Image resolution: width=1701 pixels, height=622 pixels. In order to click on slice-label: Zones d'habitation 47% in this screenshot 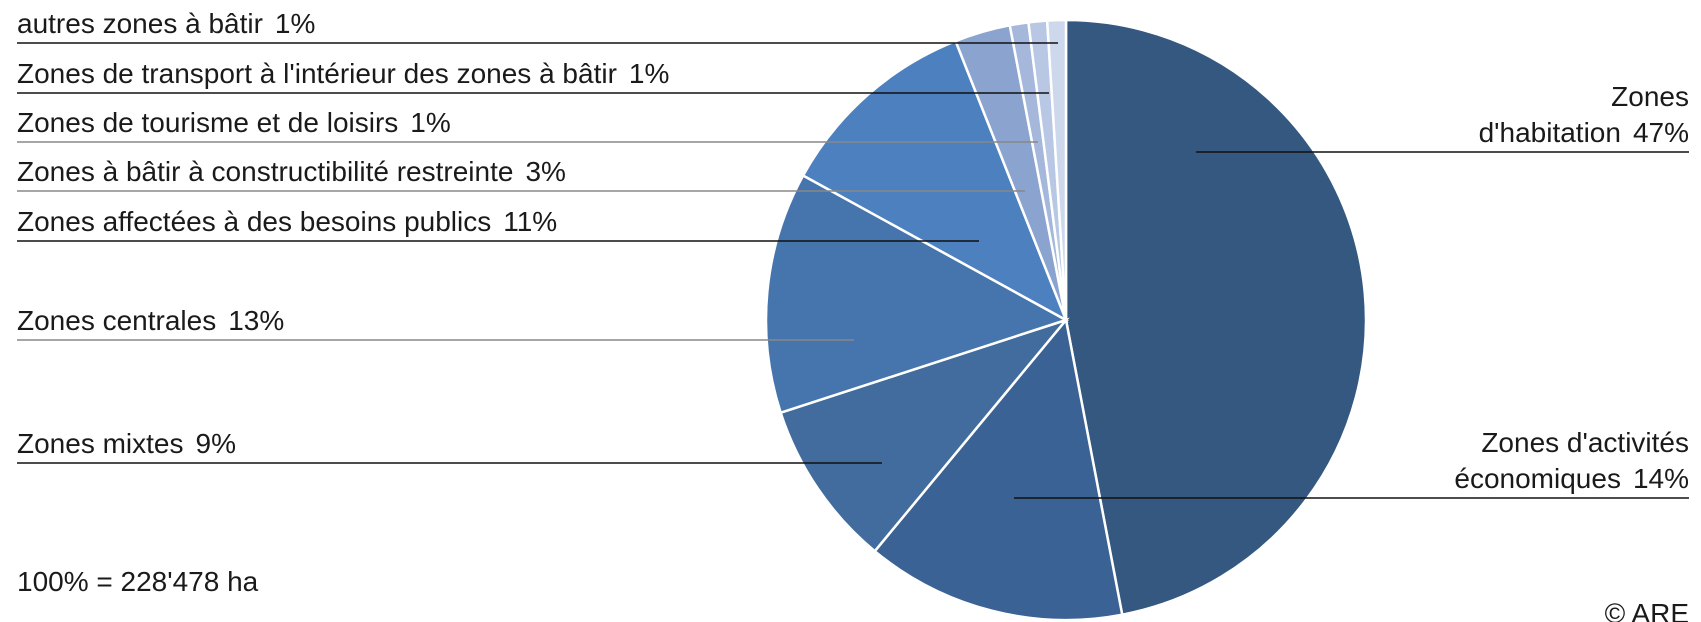, I will do `click(1584, 115)`.